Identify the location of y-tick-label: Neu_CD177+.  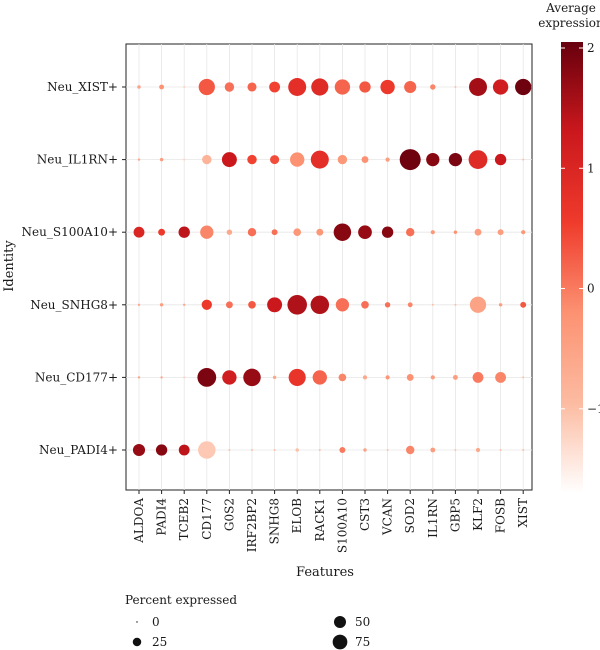
(76, 377).